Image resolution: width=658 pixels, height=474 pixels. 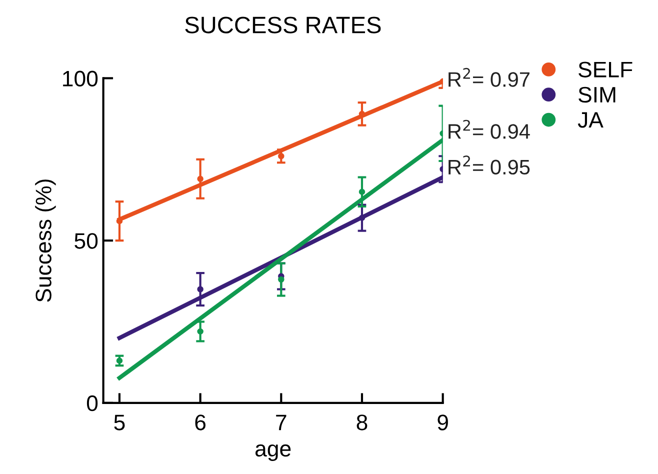 What do you see at coordinates (443, 422) in the screenshot?
I see `x-tick-label: 9` at bounding box center [443, 422].